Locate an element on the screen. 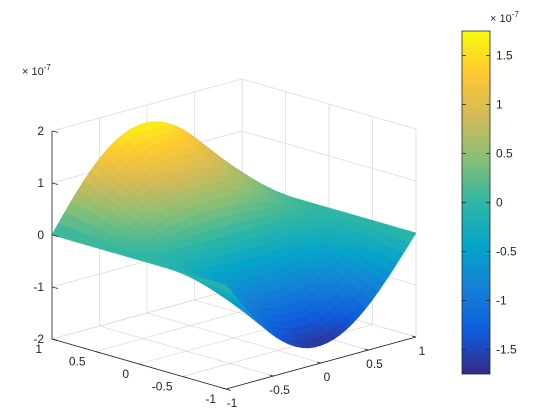  x-tick-label: -0.5 is located at coordinates (279, 390).